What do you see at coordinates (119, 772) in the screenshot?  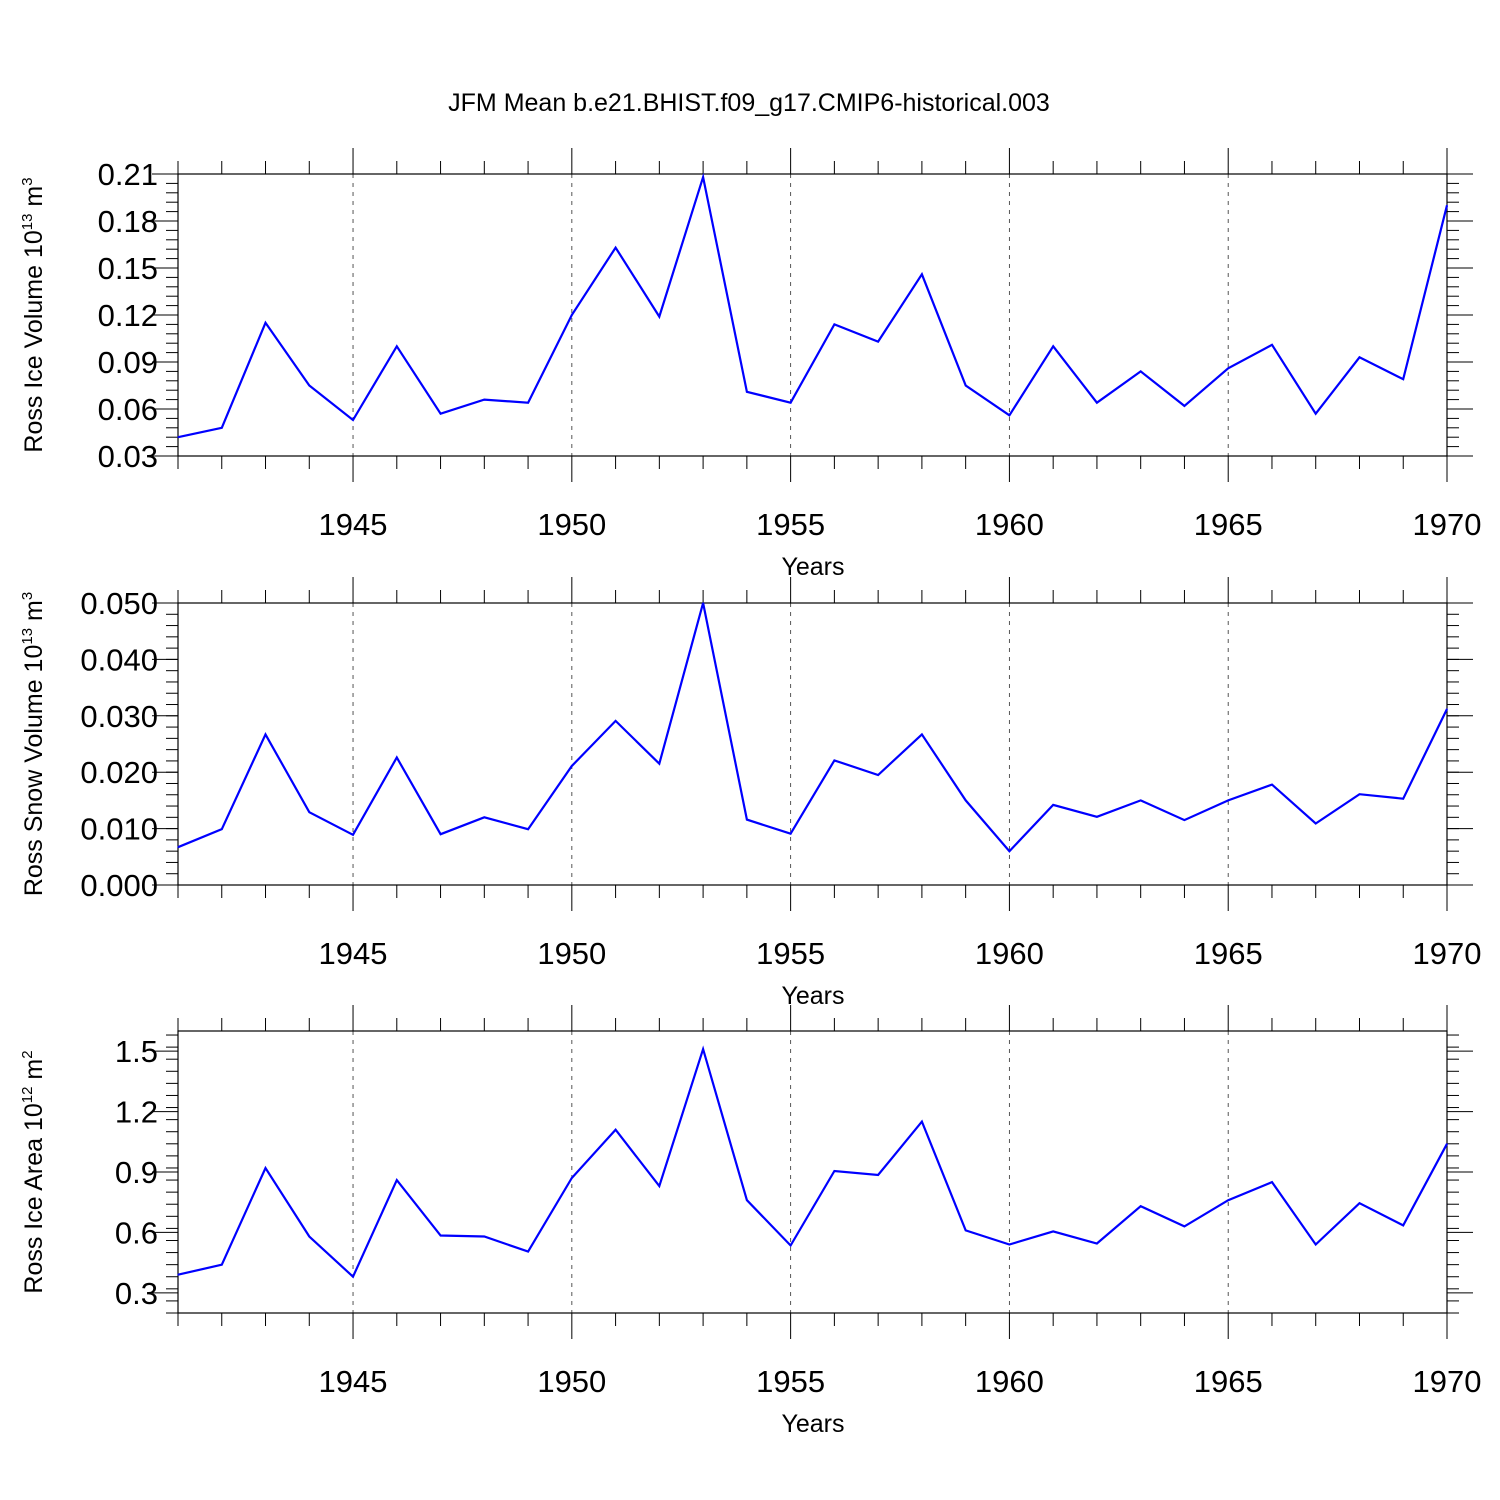 I see `y-tick-label: 0.020` at bounding box center [119, 772].